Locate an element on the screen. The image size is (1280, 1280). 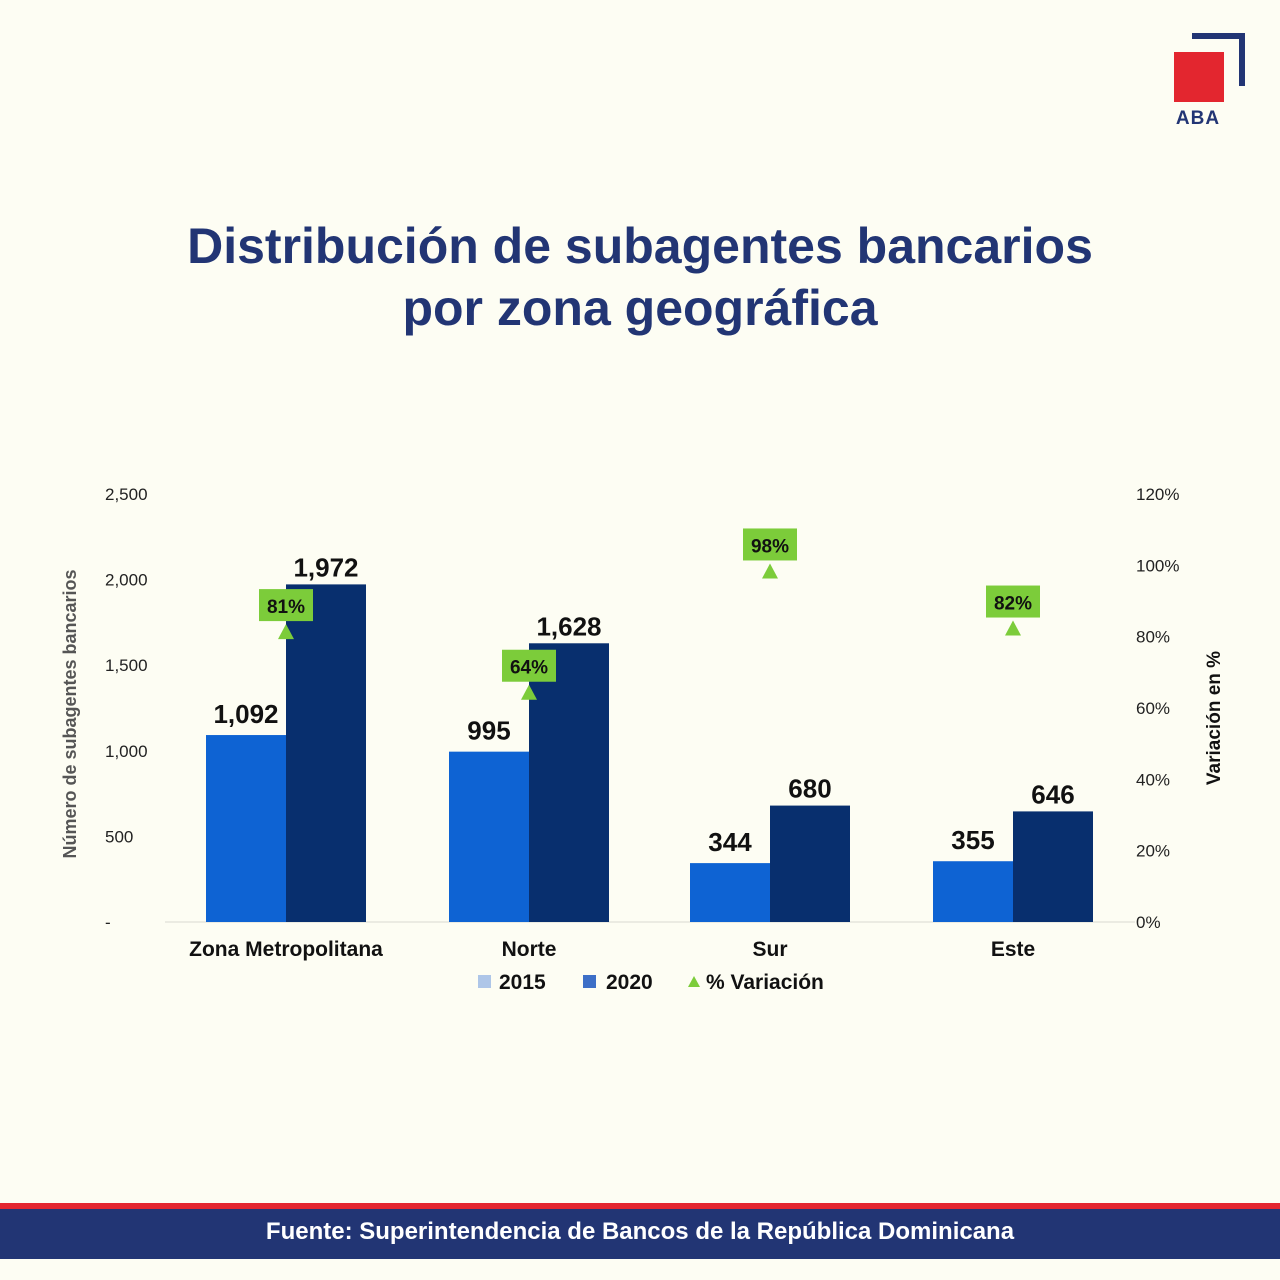
y-tick-label: 2,500 is located at coordinates (126, 494).